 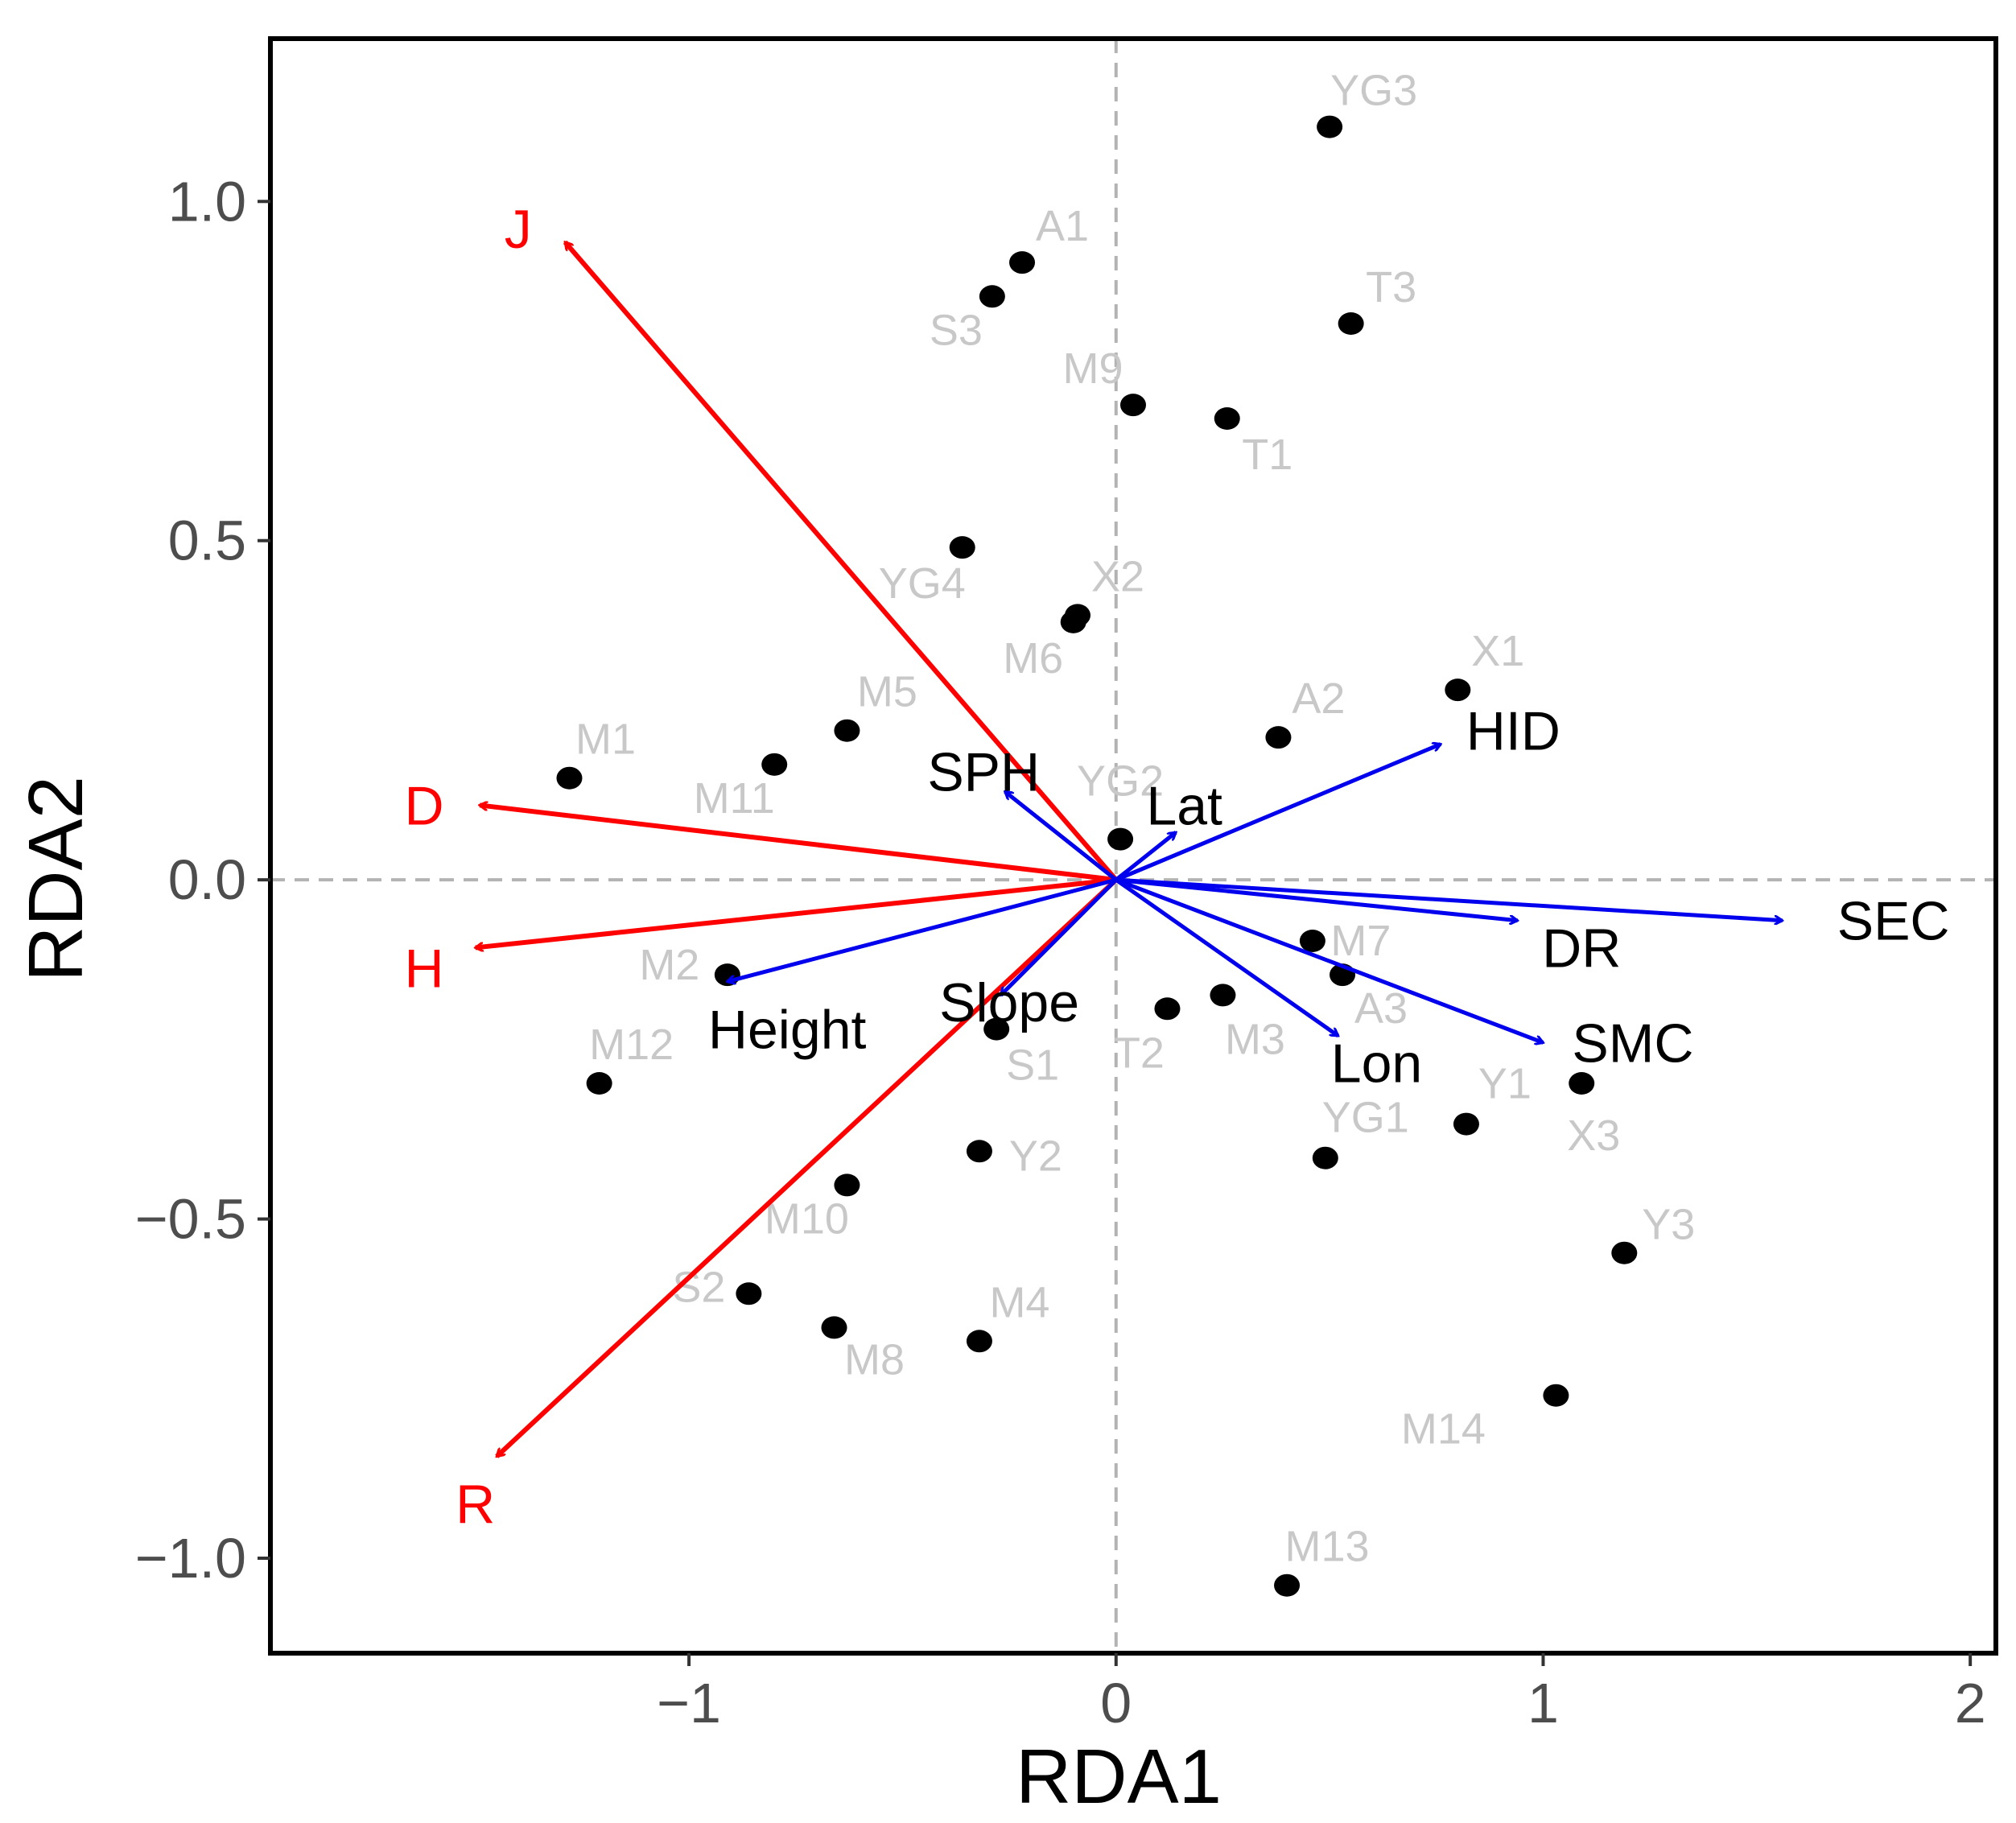 What do you see at coordinates (1582, 1083) in the screenshot?
I see `site-point-x3` at bounding box center [1582, 1083].